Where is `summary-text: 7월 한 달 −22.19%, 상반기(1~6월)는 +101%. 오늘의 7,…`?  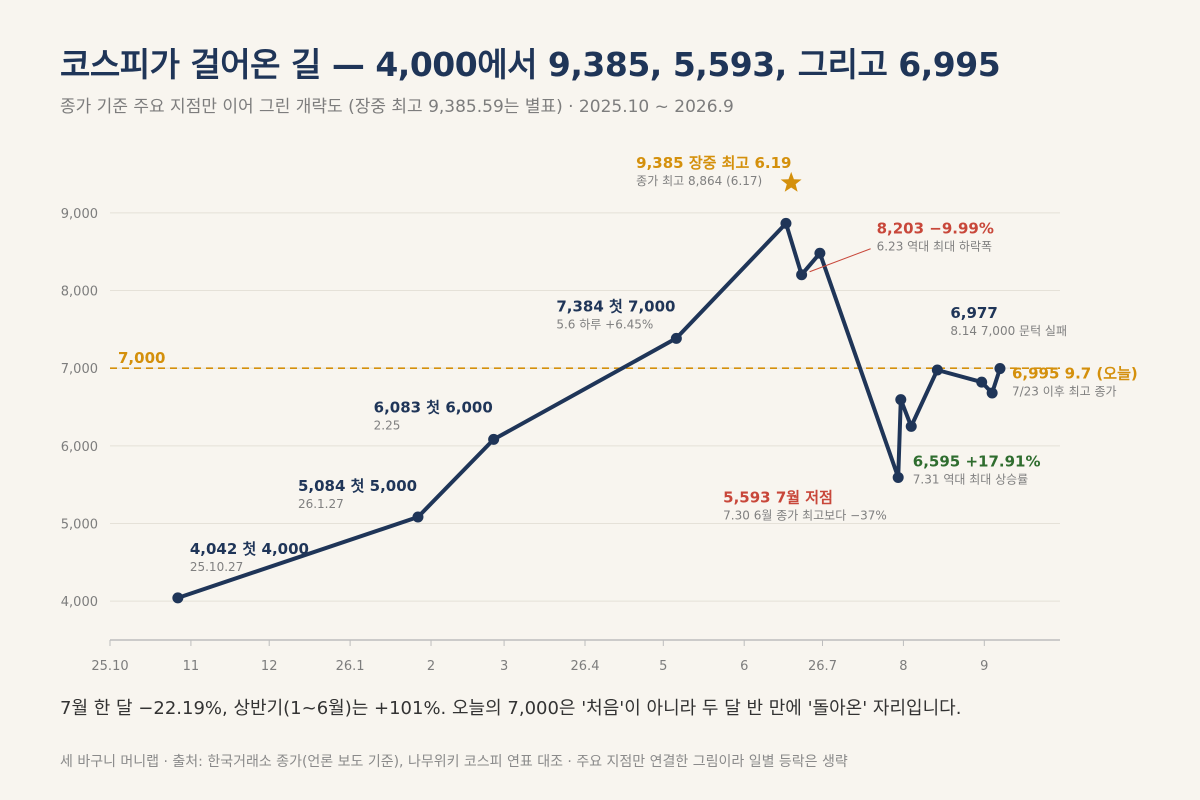 summary-text: 7월 한 달 −22.19%, 상반기(1~6월)는 +101%. 오늘의 7,… is located at coordinates (511, 708).